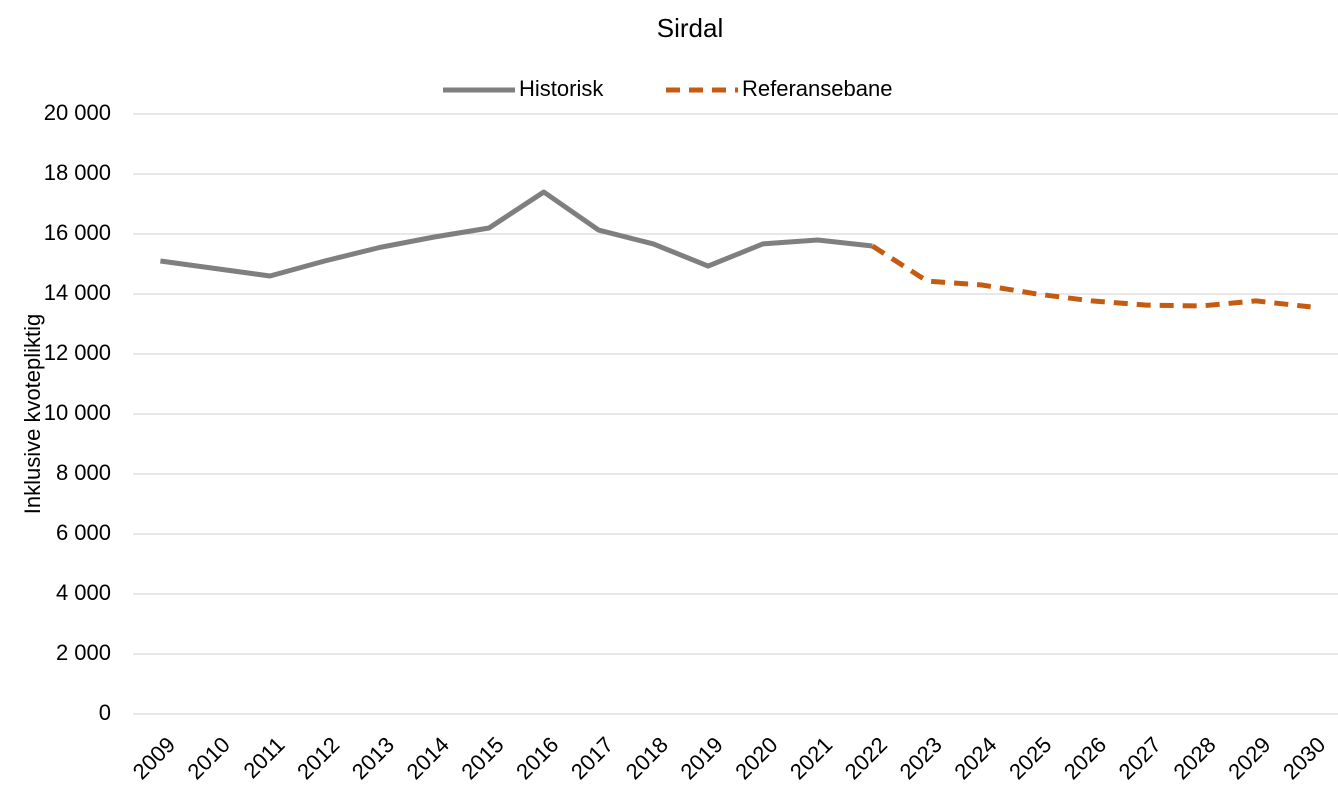 The image size is (1338, 792). Describe the element at coordinates (1249, 758) in the screenshot. I see `x-tick-label: 2029` at that location.